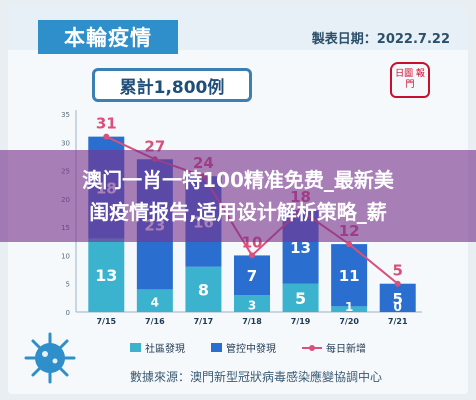  I want to click on data-label-controlled: 7, so click(252, 276).